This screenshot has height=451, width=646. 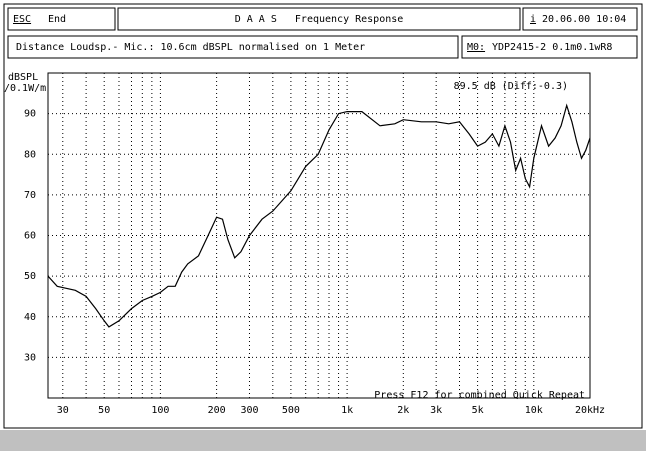 I want to click on y-tick-label: 90, so click(x=30, y=114).